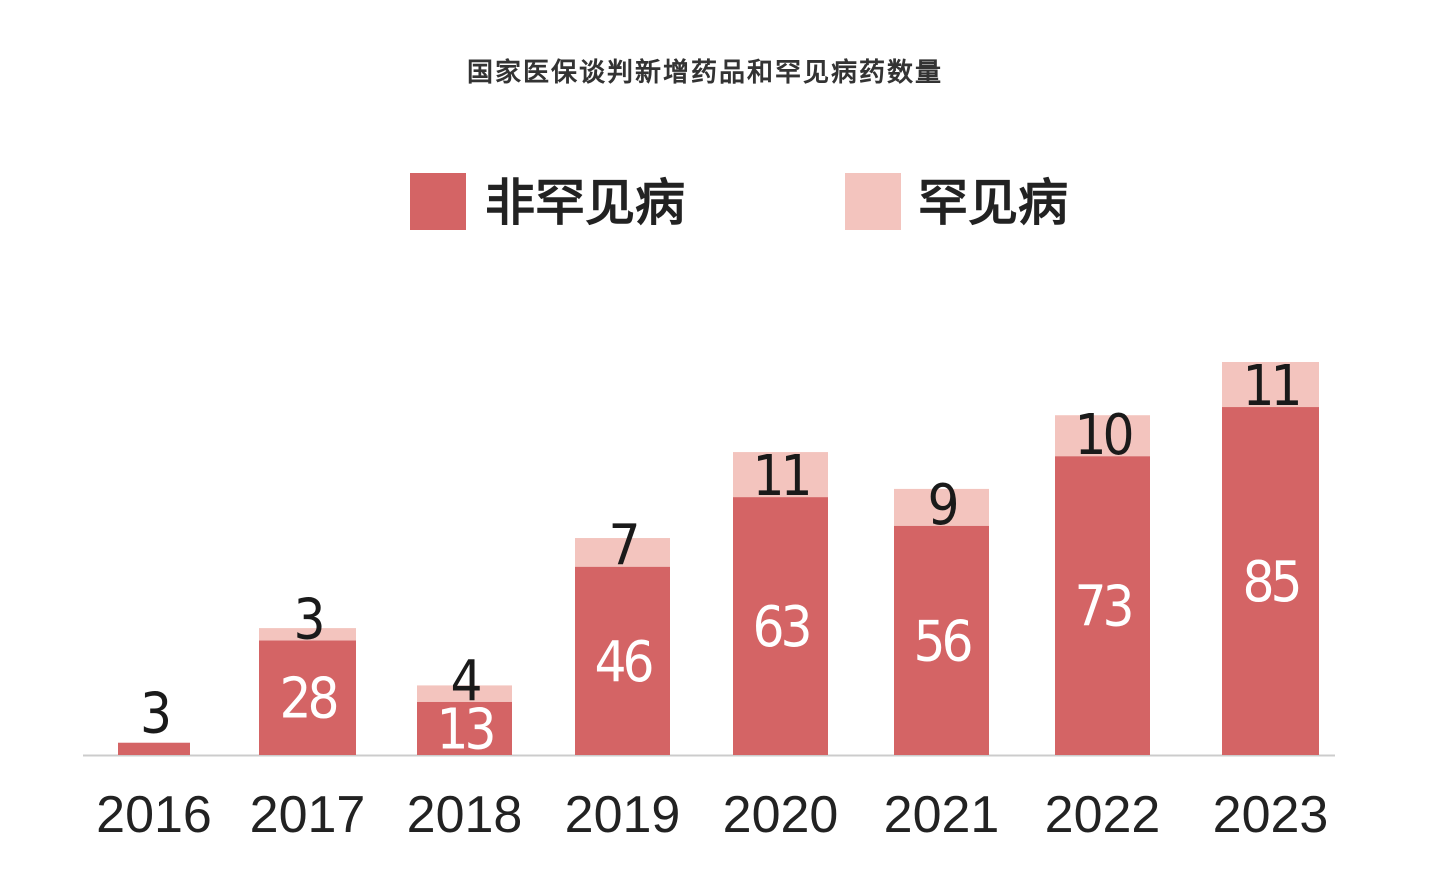 The width and height of the screenshot is (1432, 884). I want to click on bar-rare-2023, so click(1270, 385).